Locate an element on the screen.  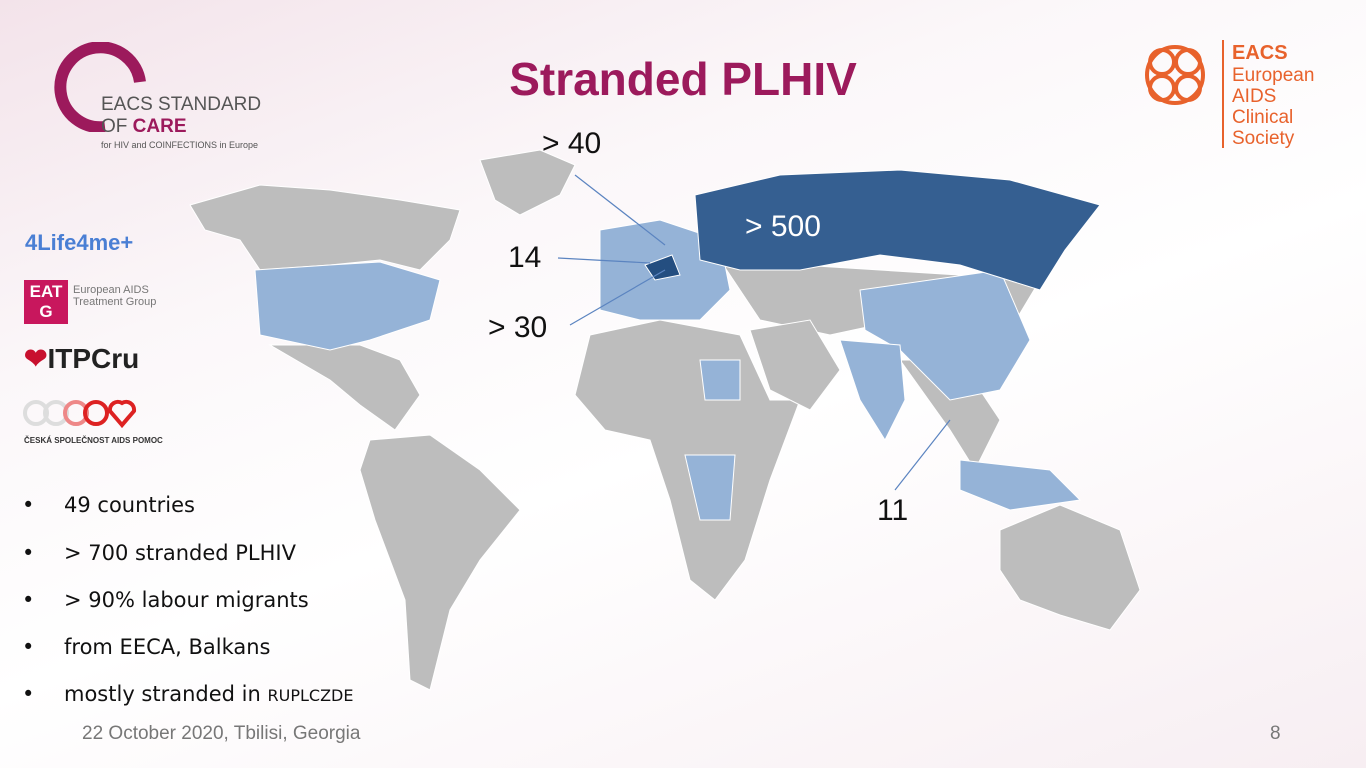
australia is located at coordinates (1070, 567).